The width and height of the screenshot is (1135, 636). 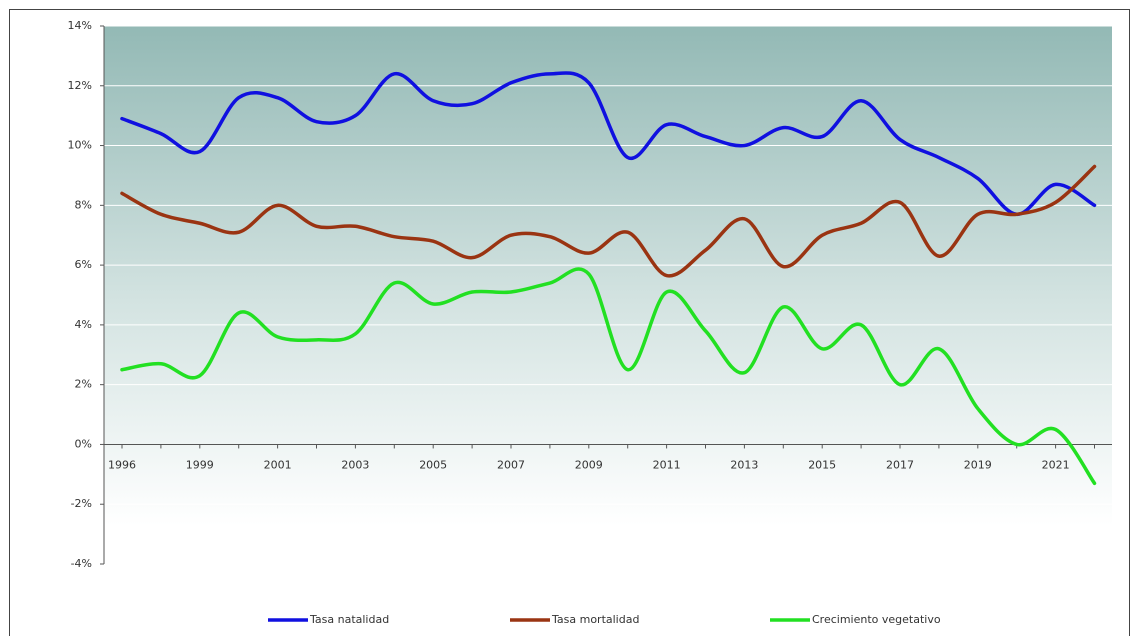 What do you see at coordinates (83, 443) in the screenshot?
I see `y-tick-label: 0%` at bounding box center [83, 443].